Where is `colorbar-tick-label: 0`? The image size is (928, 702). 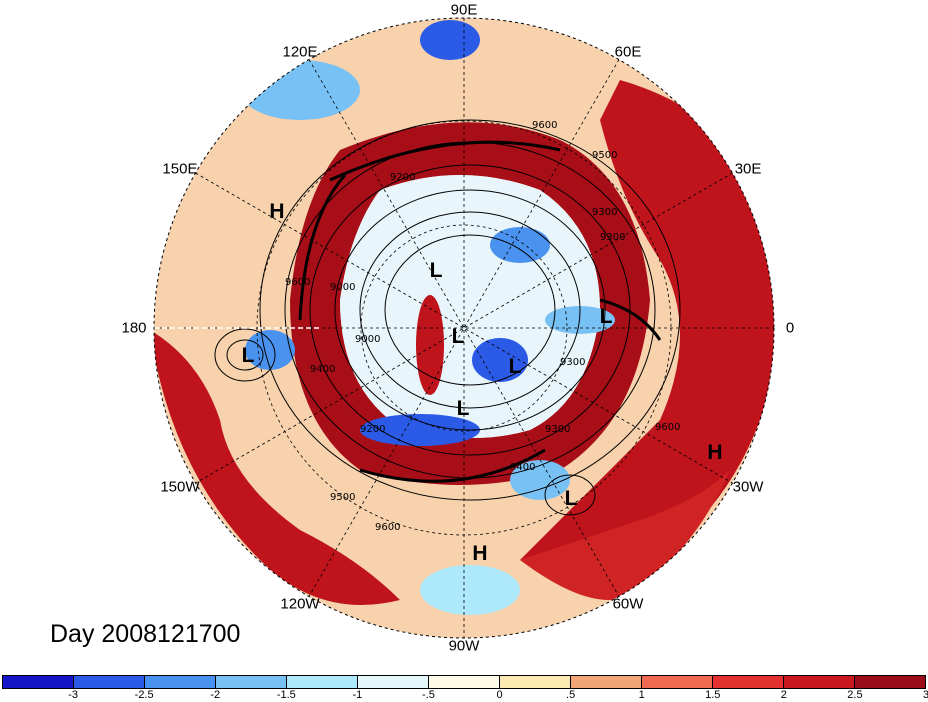 colorbar-tick-label: 0 is located at coordinates (499, 695).